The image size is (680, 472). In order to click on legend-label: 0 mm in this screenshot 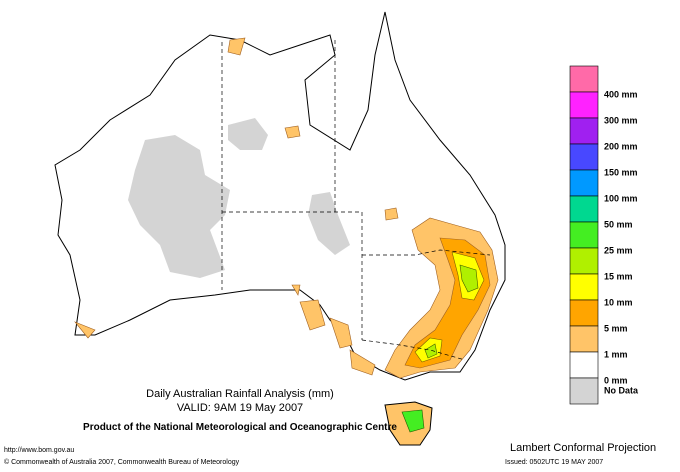, I will do `click(616, 380)`.